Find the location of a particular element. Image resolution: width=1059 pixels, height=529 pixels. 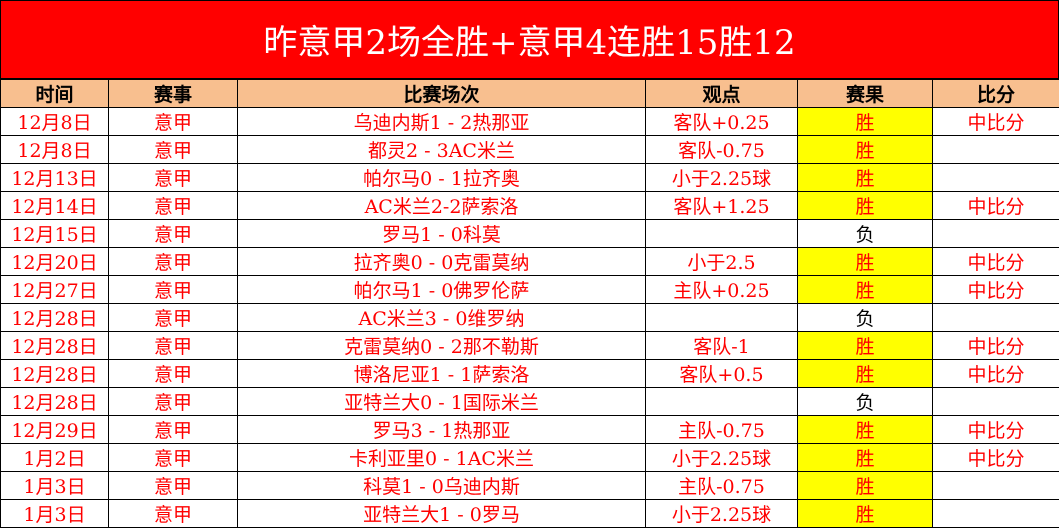

cell-match: 亚特兰大0 - 1国际米兰 is located at coordinates (441, 401).